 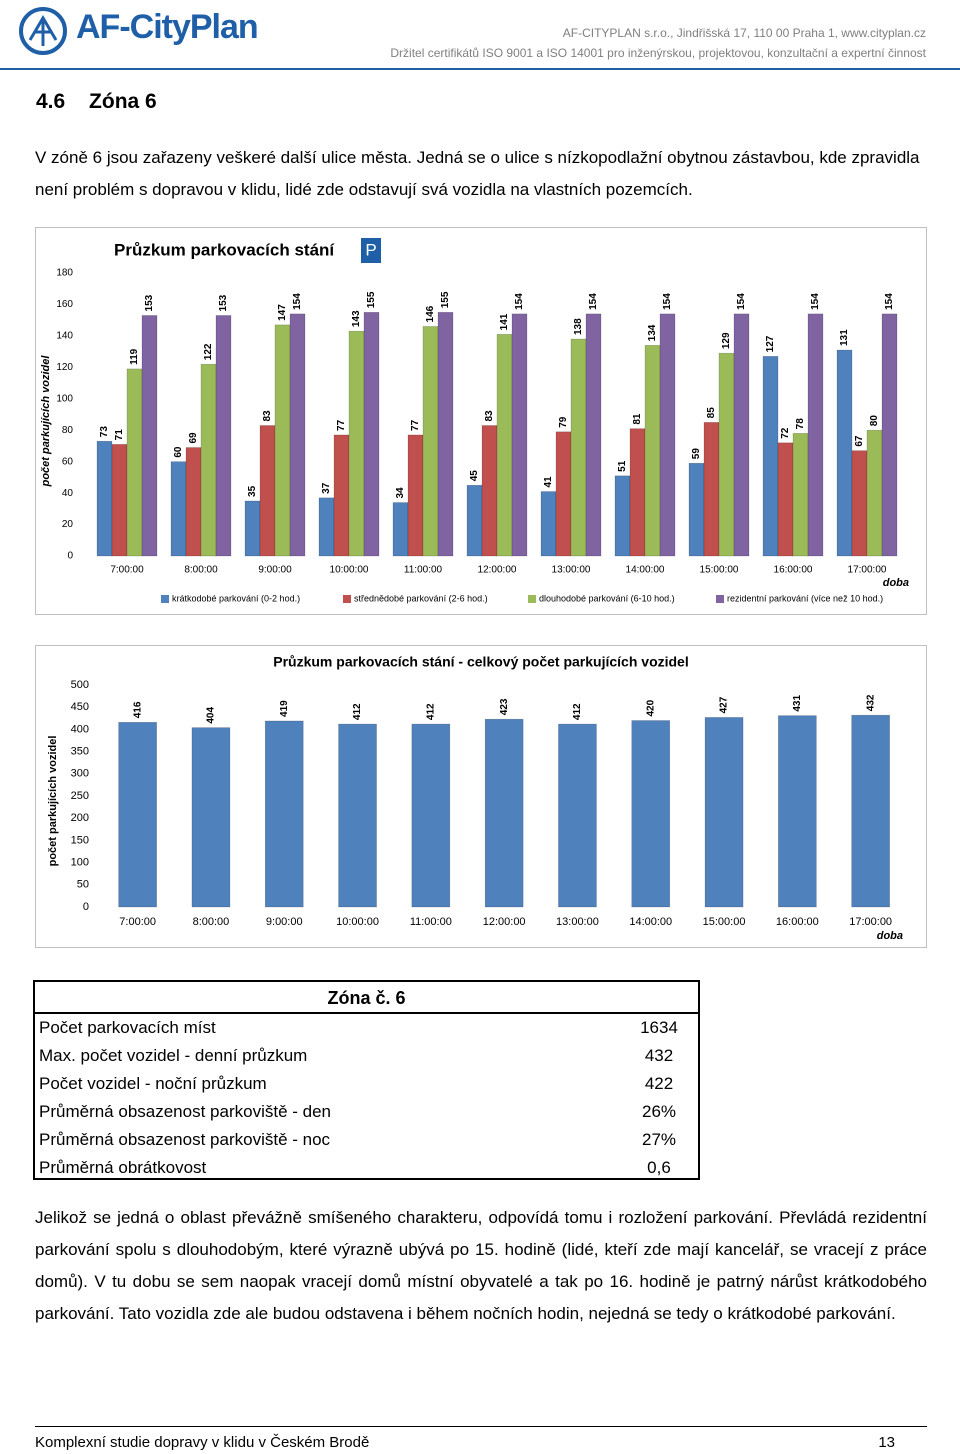 I want to click on y-tick-label: 80, so click(x=68, y=430).